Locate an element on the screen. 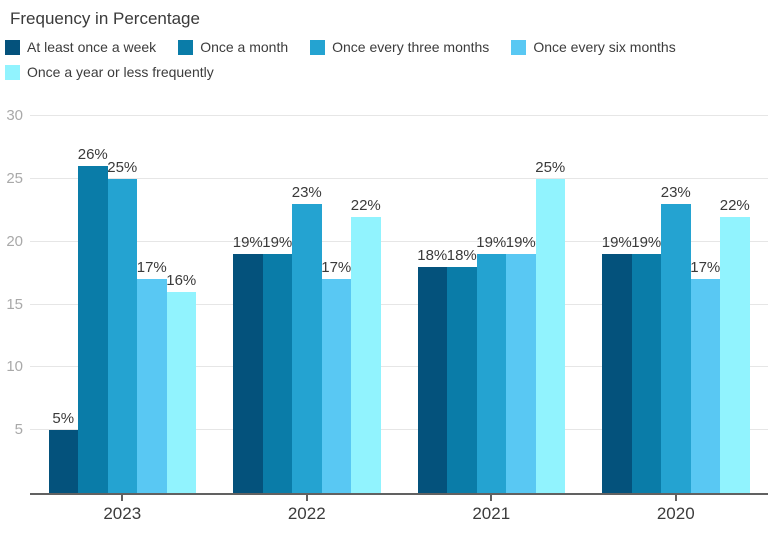  legend-item-3: Once every six months is located at coordinates (593, 47).